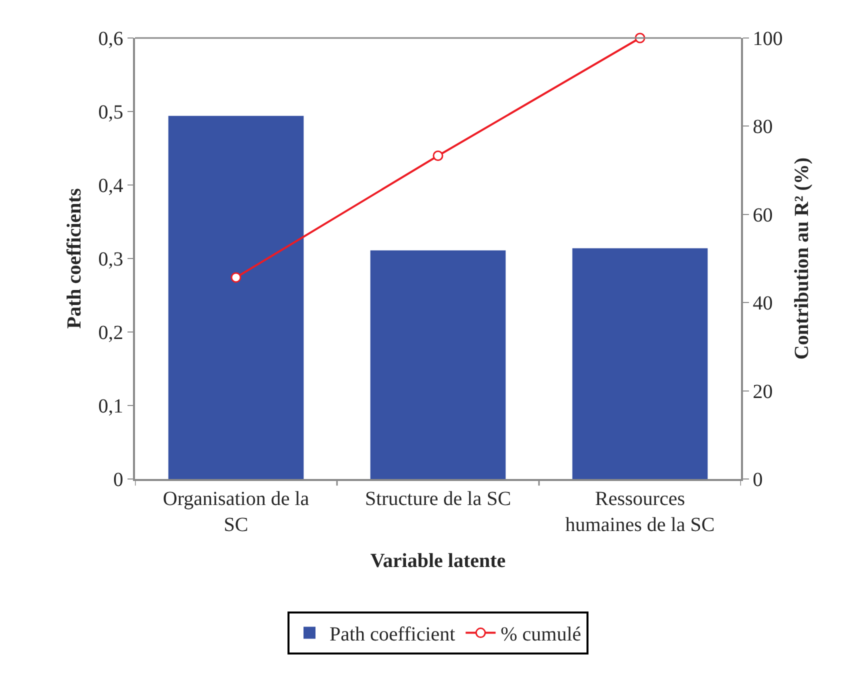 The width and height of the screenshot is (857, 682). Describe the element at coordinates (111, 259) in the screenshot. I see `y-tick-label: 0,3` at that location.